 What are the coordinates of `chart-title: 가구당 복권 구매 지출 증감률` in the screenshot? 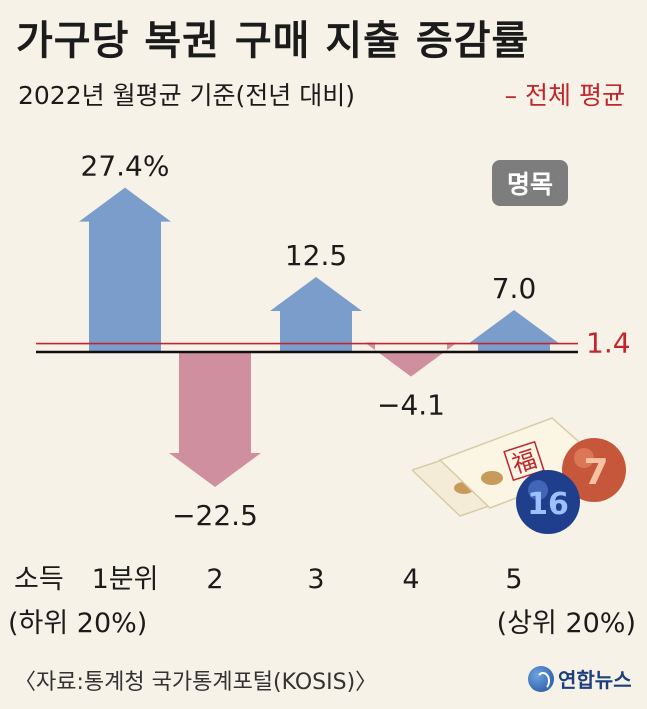 It's located at (273, 41).